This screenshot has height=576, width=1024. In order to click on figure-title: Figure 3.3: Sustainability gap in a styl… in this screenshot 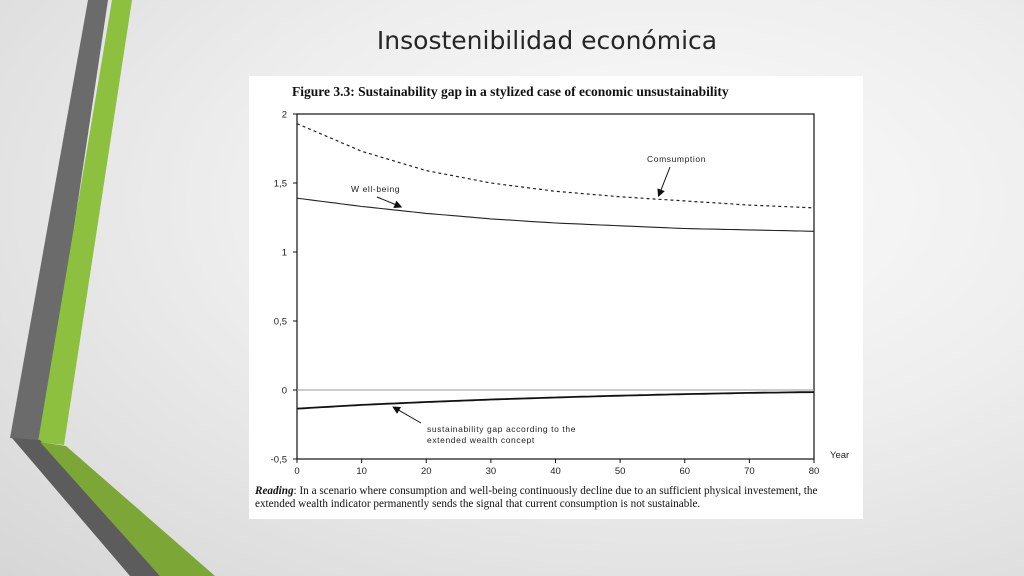, I will do `click(510, 91)`.